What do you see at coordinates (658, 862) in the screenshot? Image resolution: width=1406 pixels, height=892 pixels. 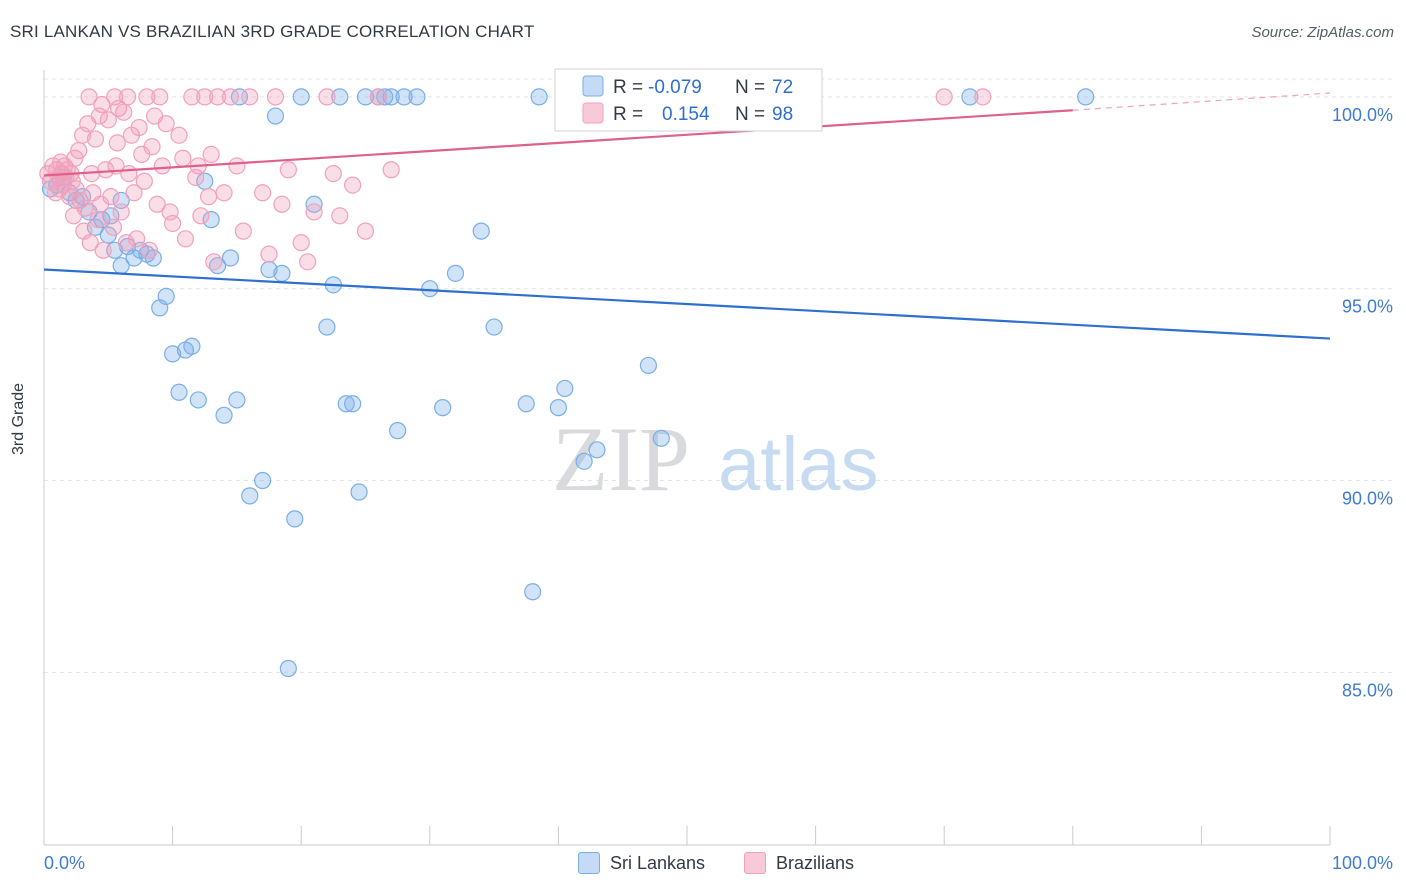 I see `legend-label-sri-lankans: Sri Lankans` at bounding box center [658, 862].